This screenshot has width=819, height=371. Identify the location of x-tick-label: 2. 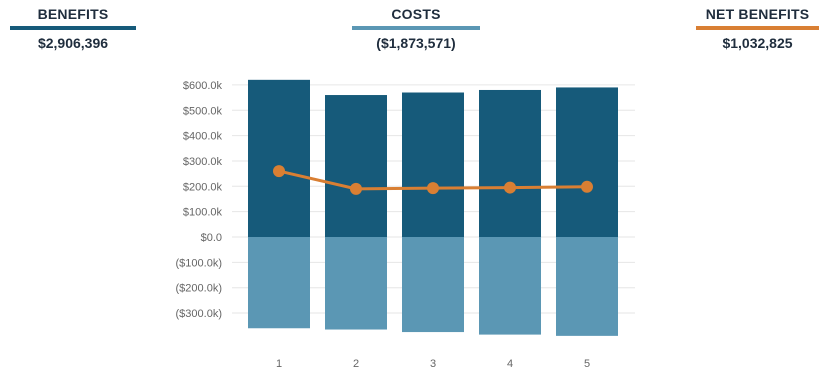
(356, 364).